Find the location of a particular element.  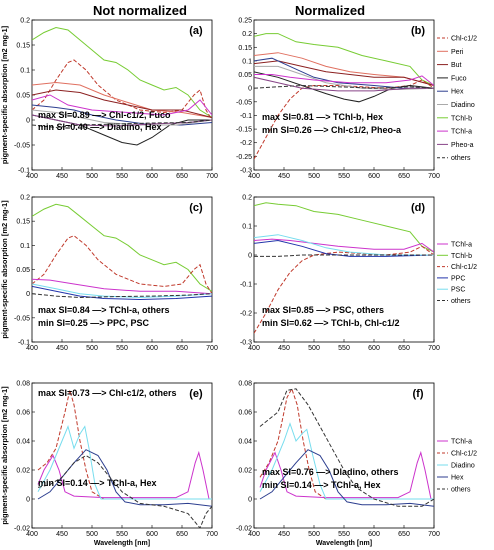

panel-label: (f) is located at coordinates (418, 394).